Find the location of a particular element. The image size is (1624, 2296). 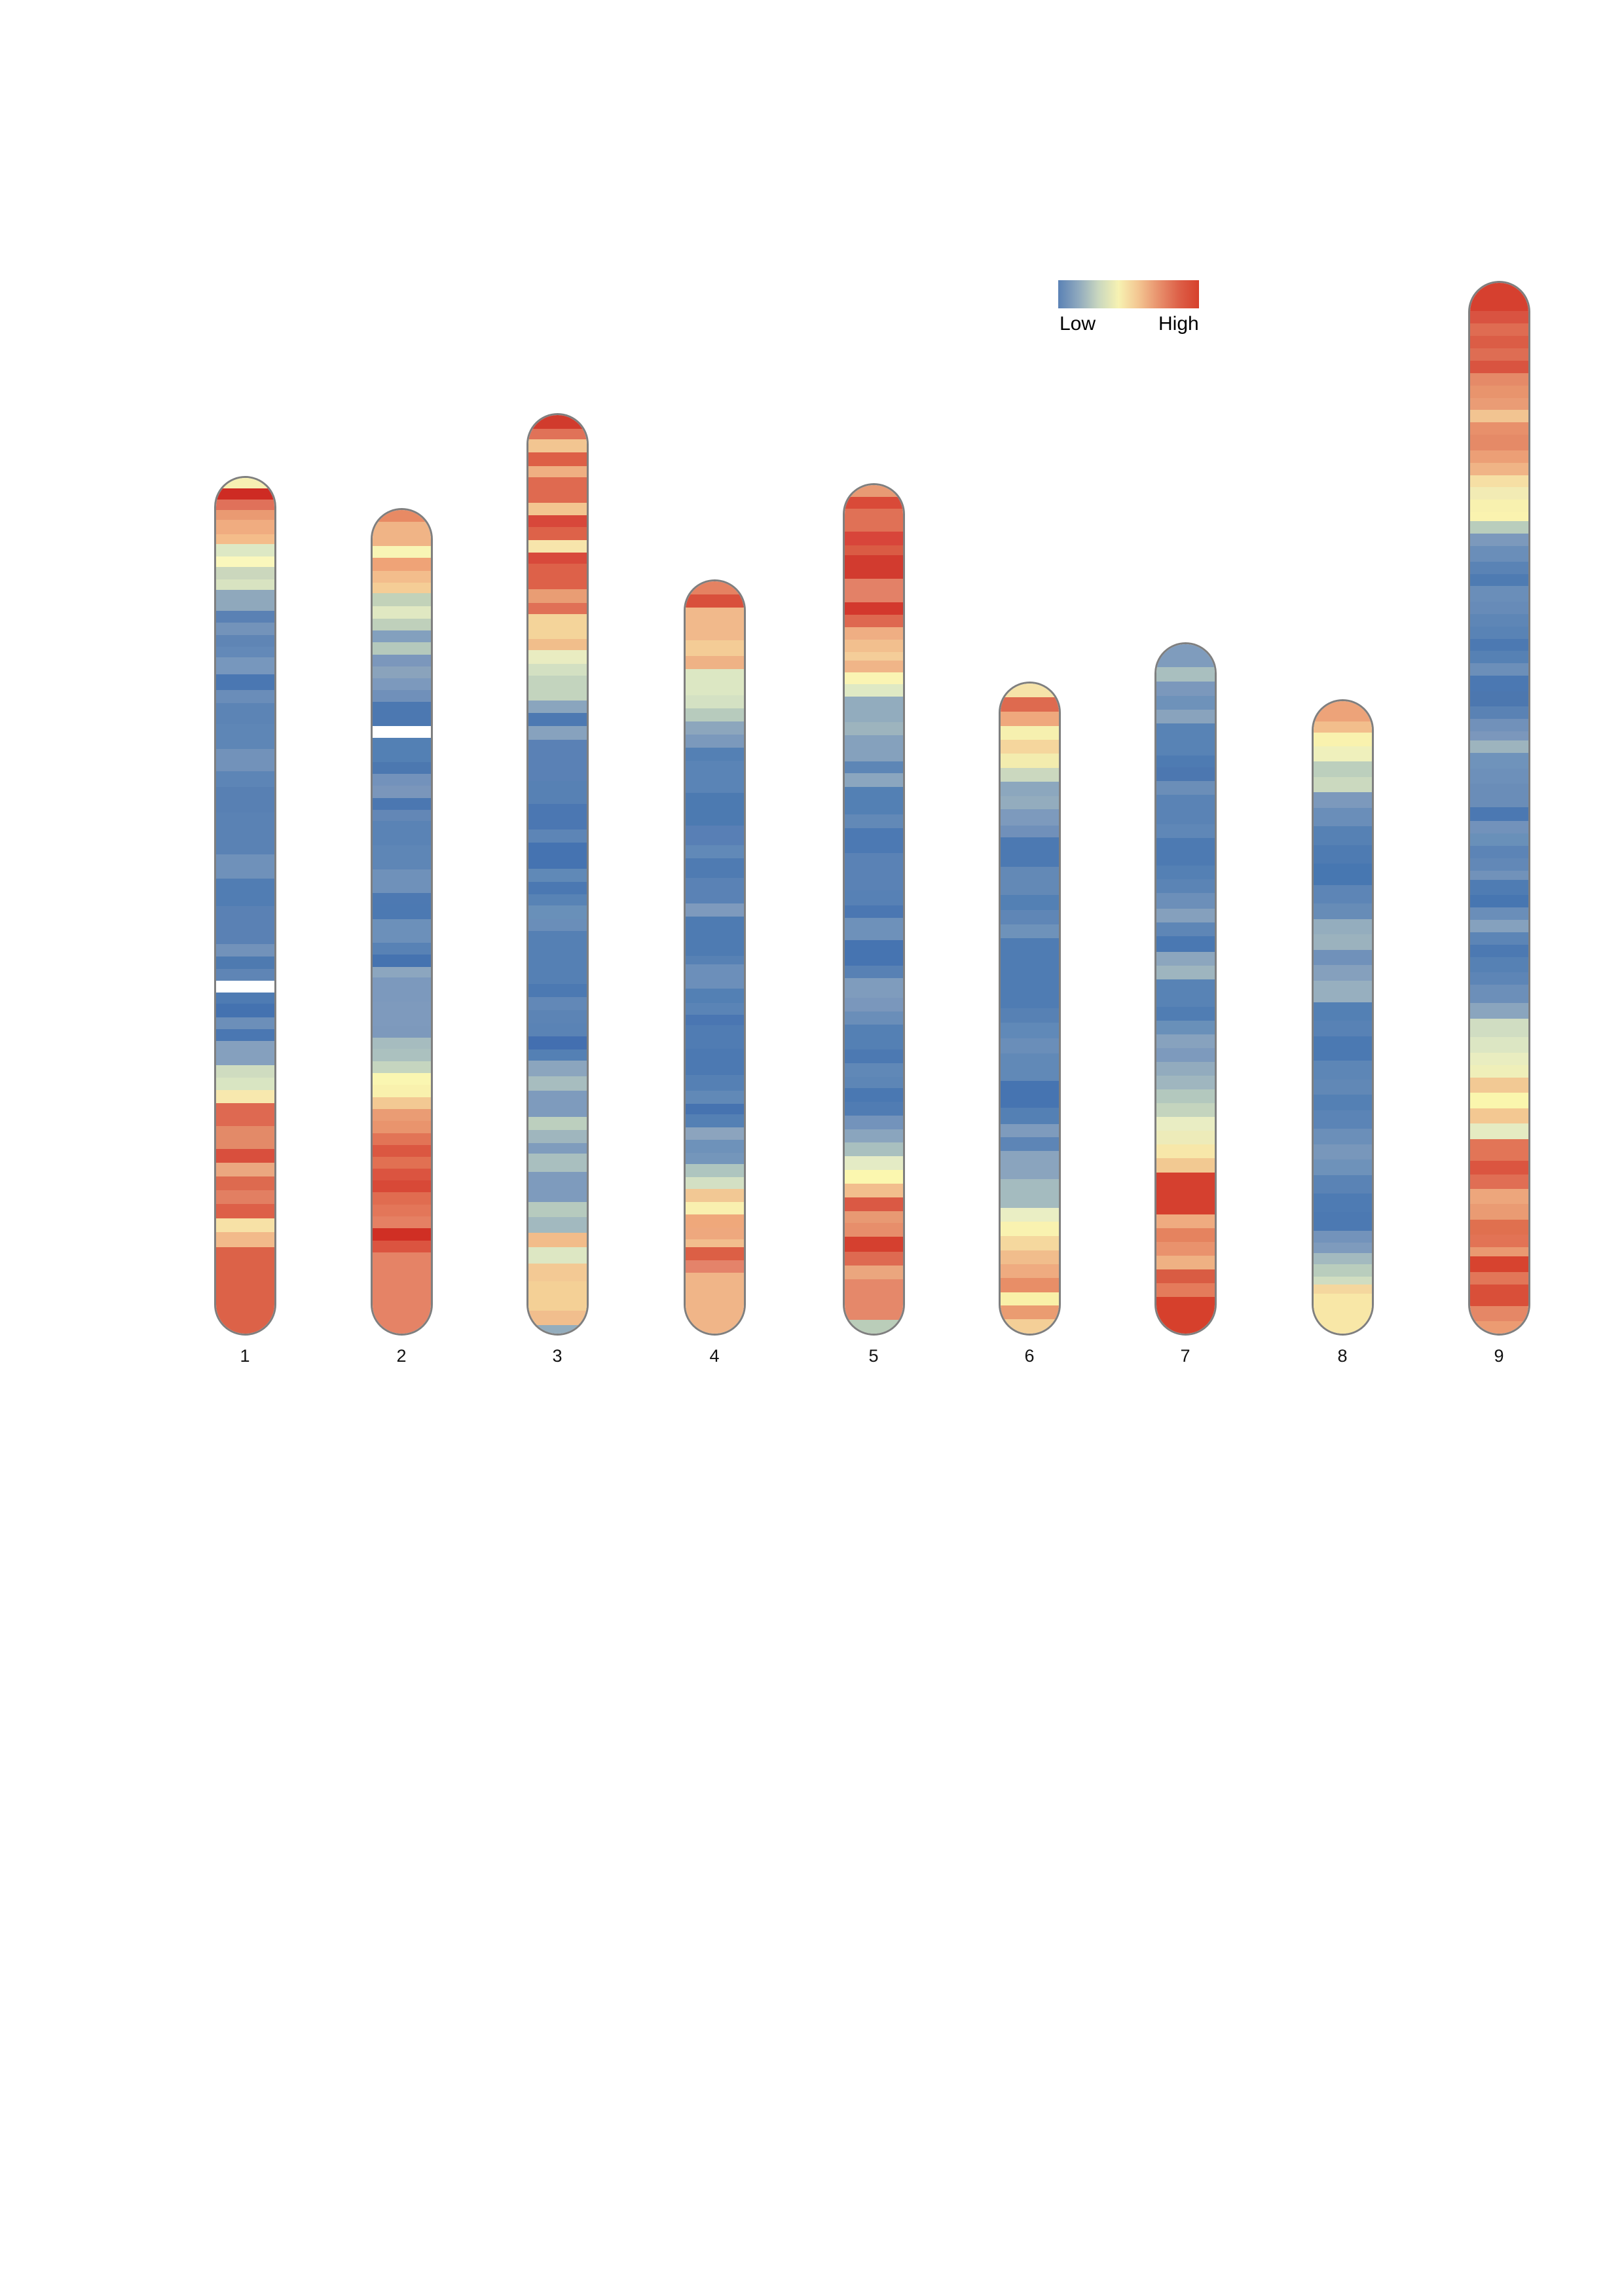

chromosome-label-5: 5 is located at coordinates (873, 1356).